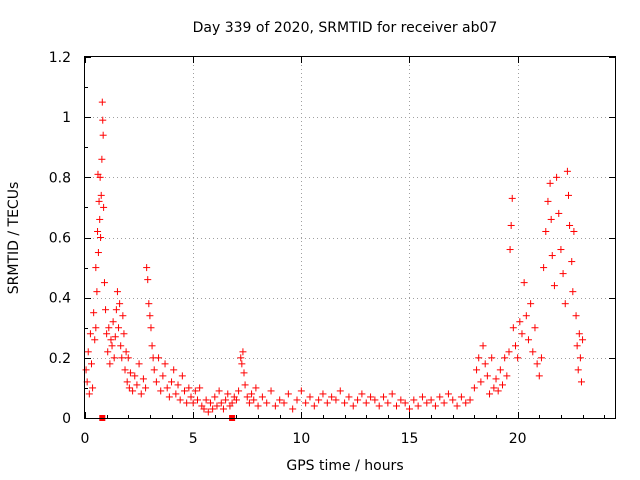 The image size is (640, 480). I want to click on y-tick-label: 0.8, so click(60, 178).